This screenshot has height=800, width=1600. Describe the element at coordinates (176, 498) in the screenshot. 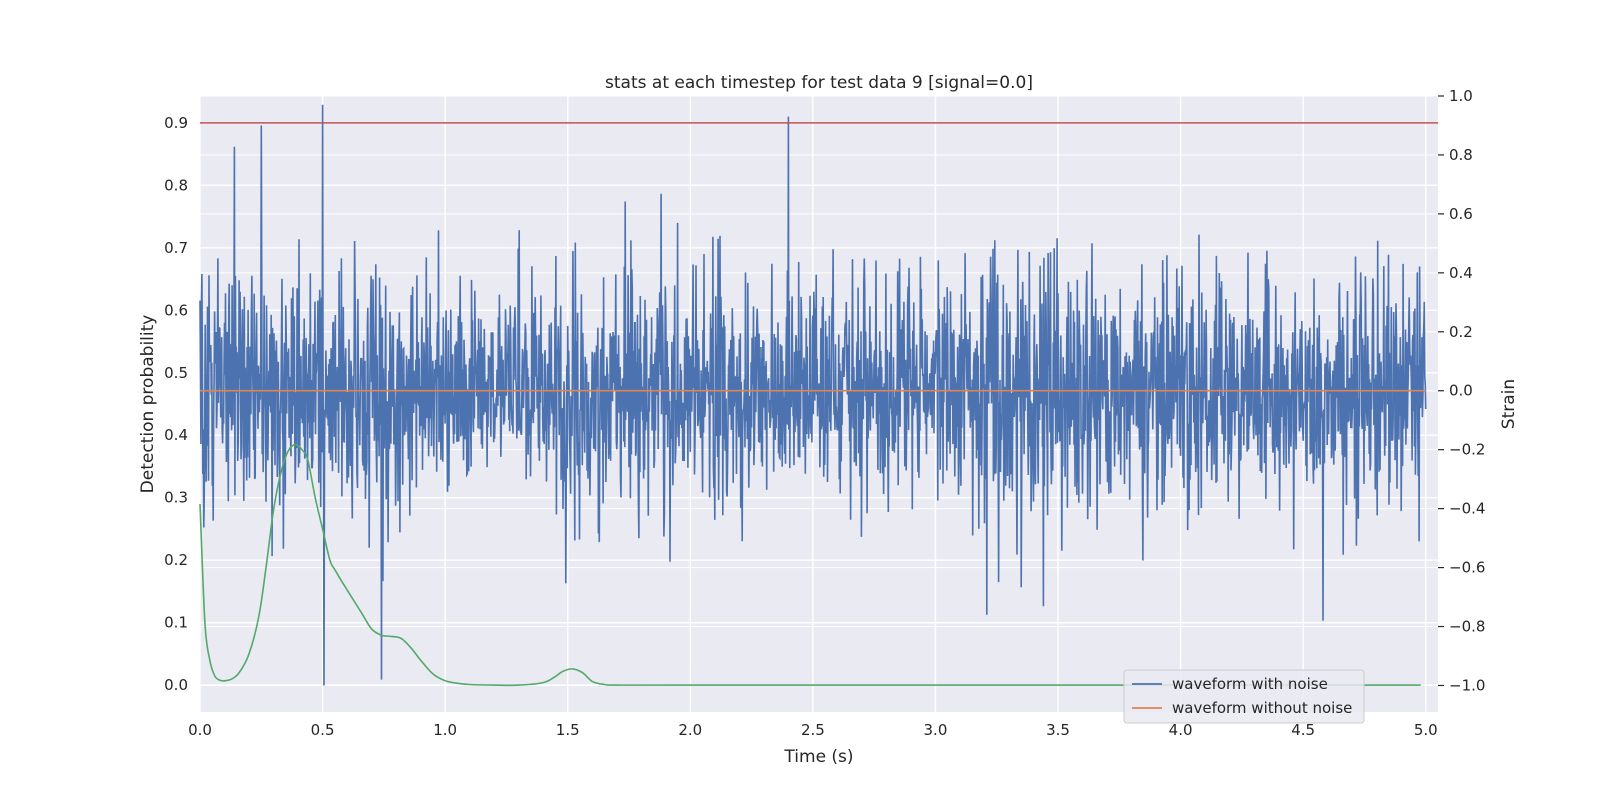

I see `y-left-tick-label: 0.3` at that location.